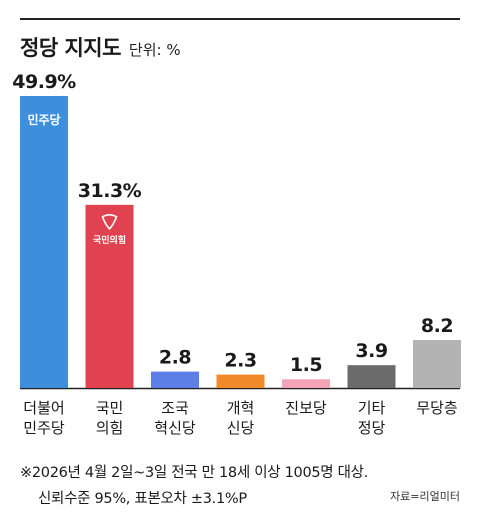 This screenshot has height=525, width=480. What do you see at coordinates (44, 82) in the screenshot?
I see `value-label-0: 49.9%` at bounding box center [44, 82].